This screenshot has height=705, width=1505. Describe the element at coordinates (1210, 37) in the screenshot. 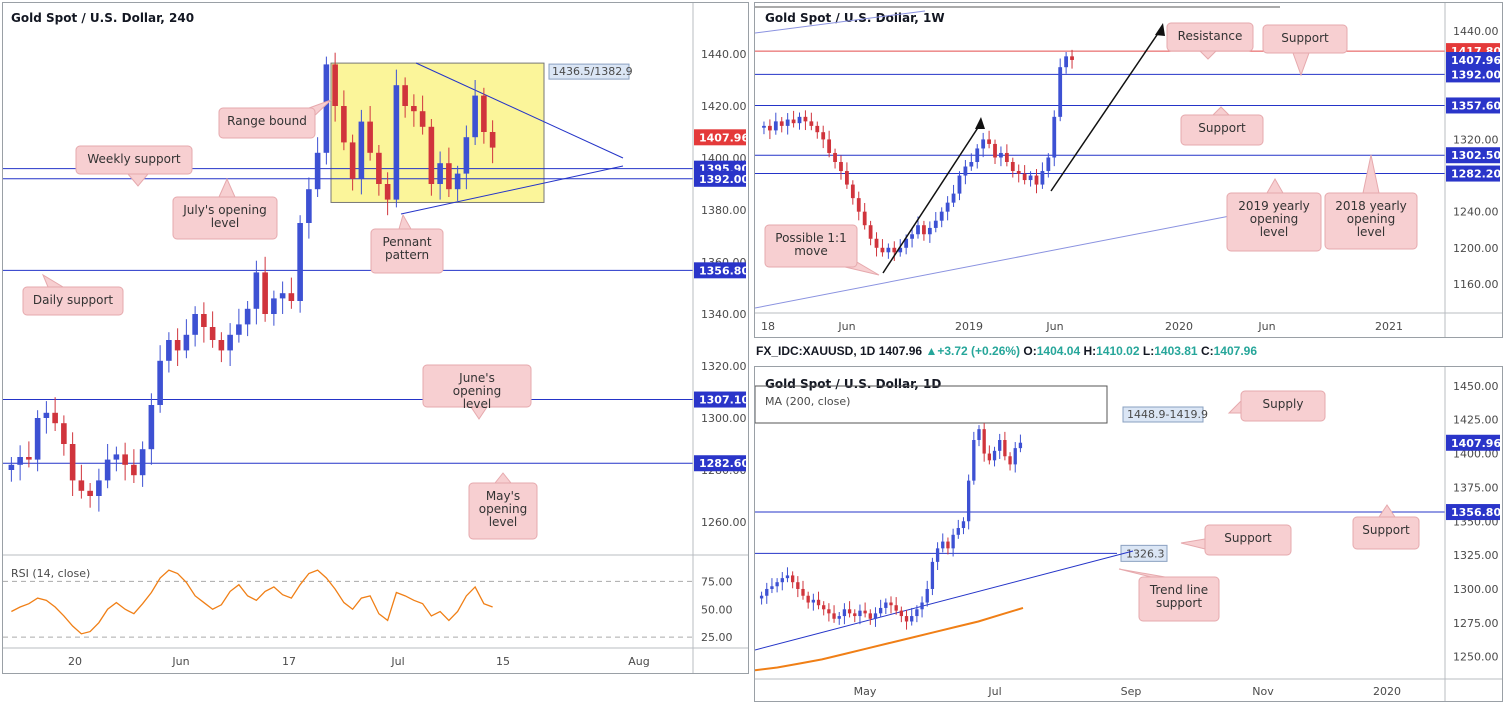

I see `callout-resistance-box` at that location.